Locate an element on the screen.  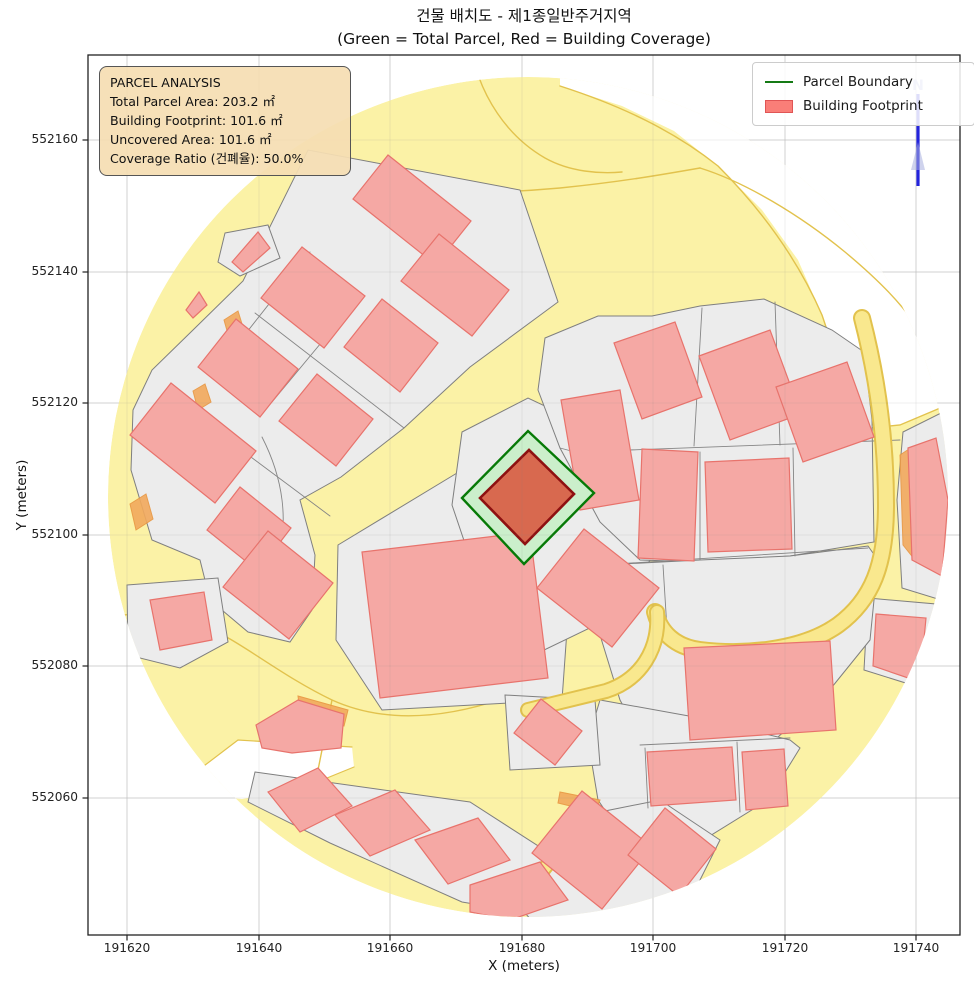
green-line-swatch-icon is located at coordinates (779, 82).